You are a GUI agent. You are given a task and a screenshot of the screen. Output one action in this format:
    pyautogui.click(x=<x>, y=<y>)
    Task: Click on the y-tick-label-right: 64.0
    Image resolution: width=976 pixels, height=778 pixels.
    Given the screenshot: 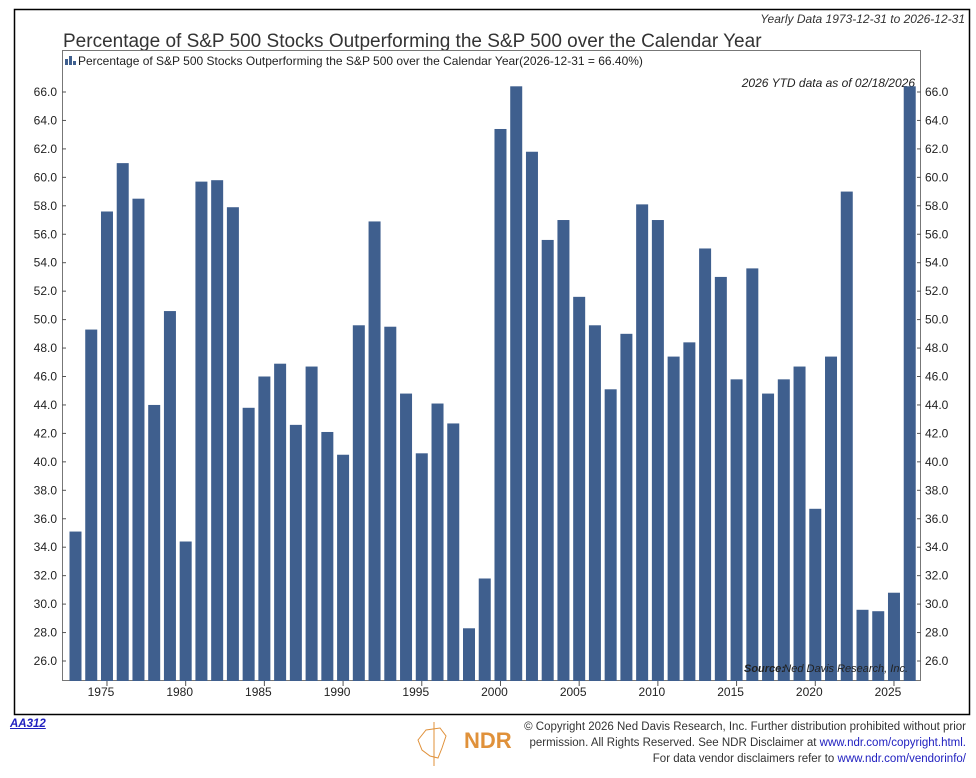 What is the action you would take?
    pyautogui.click(x=937, y=120)
    